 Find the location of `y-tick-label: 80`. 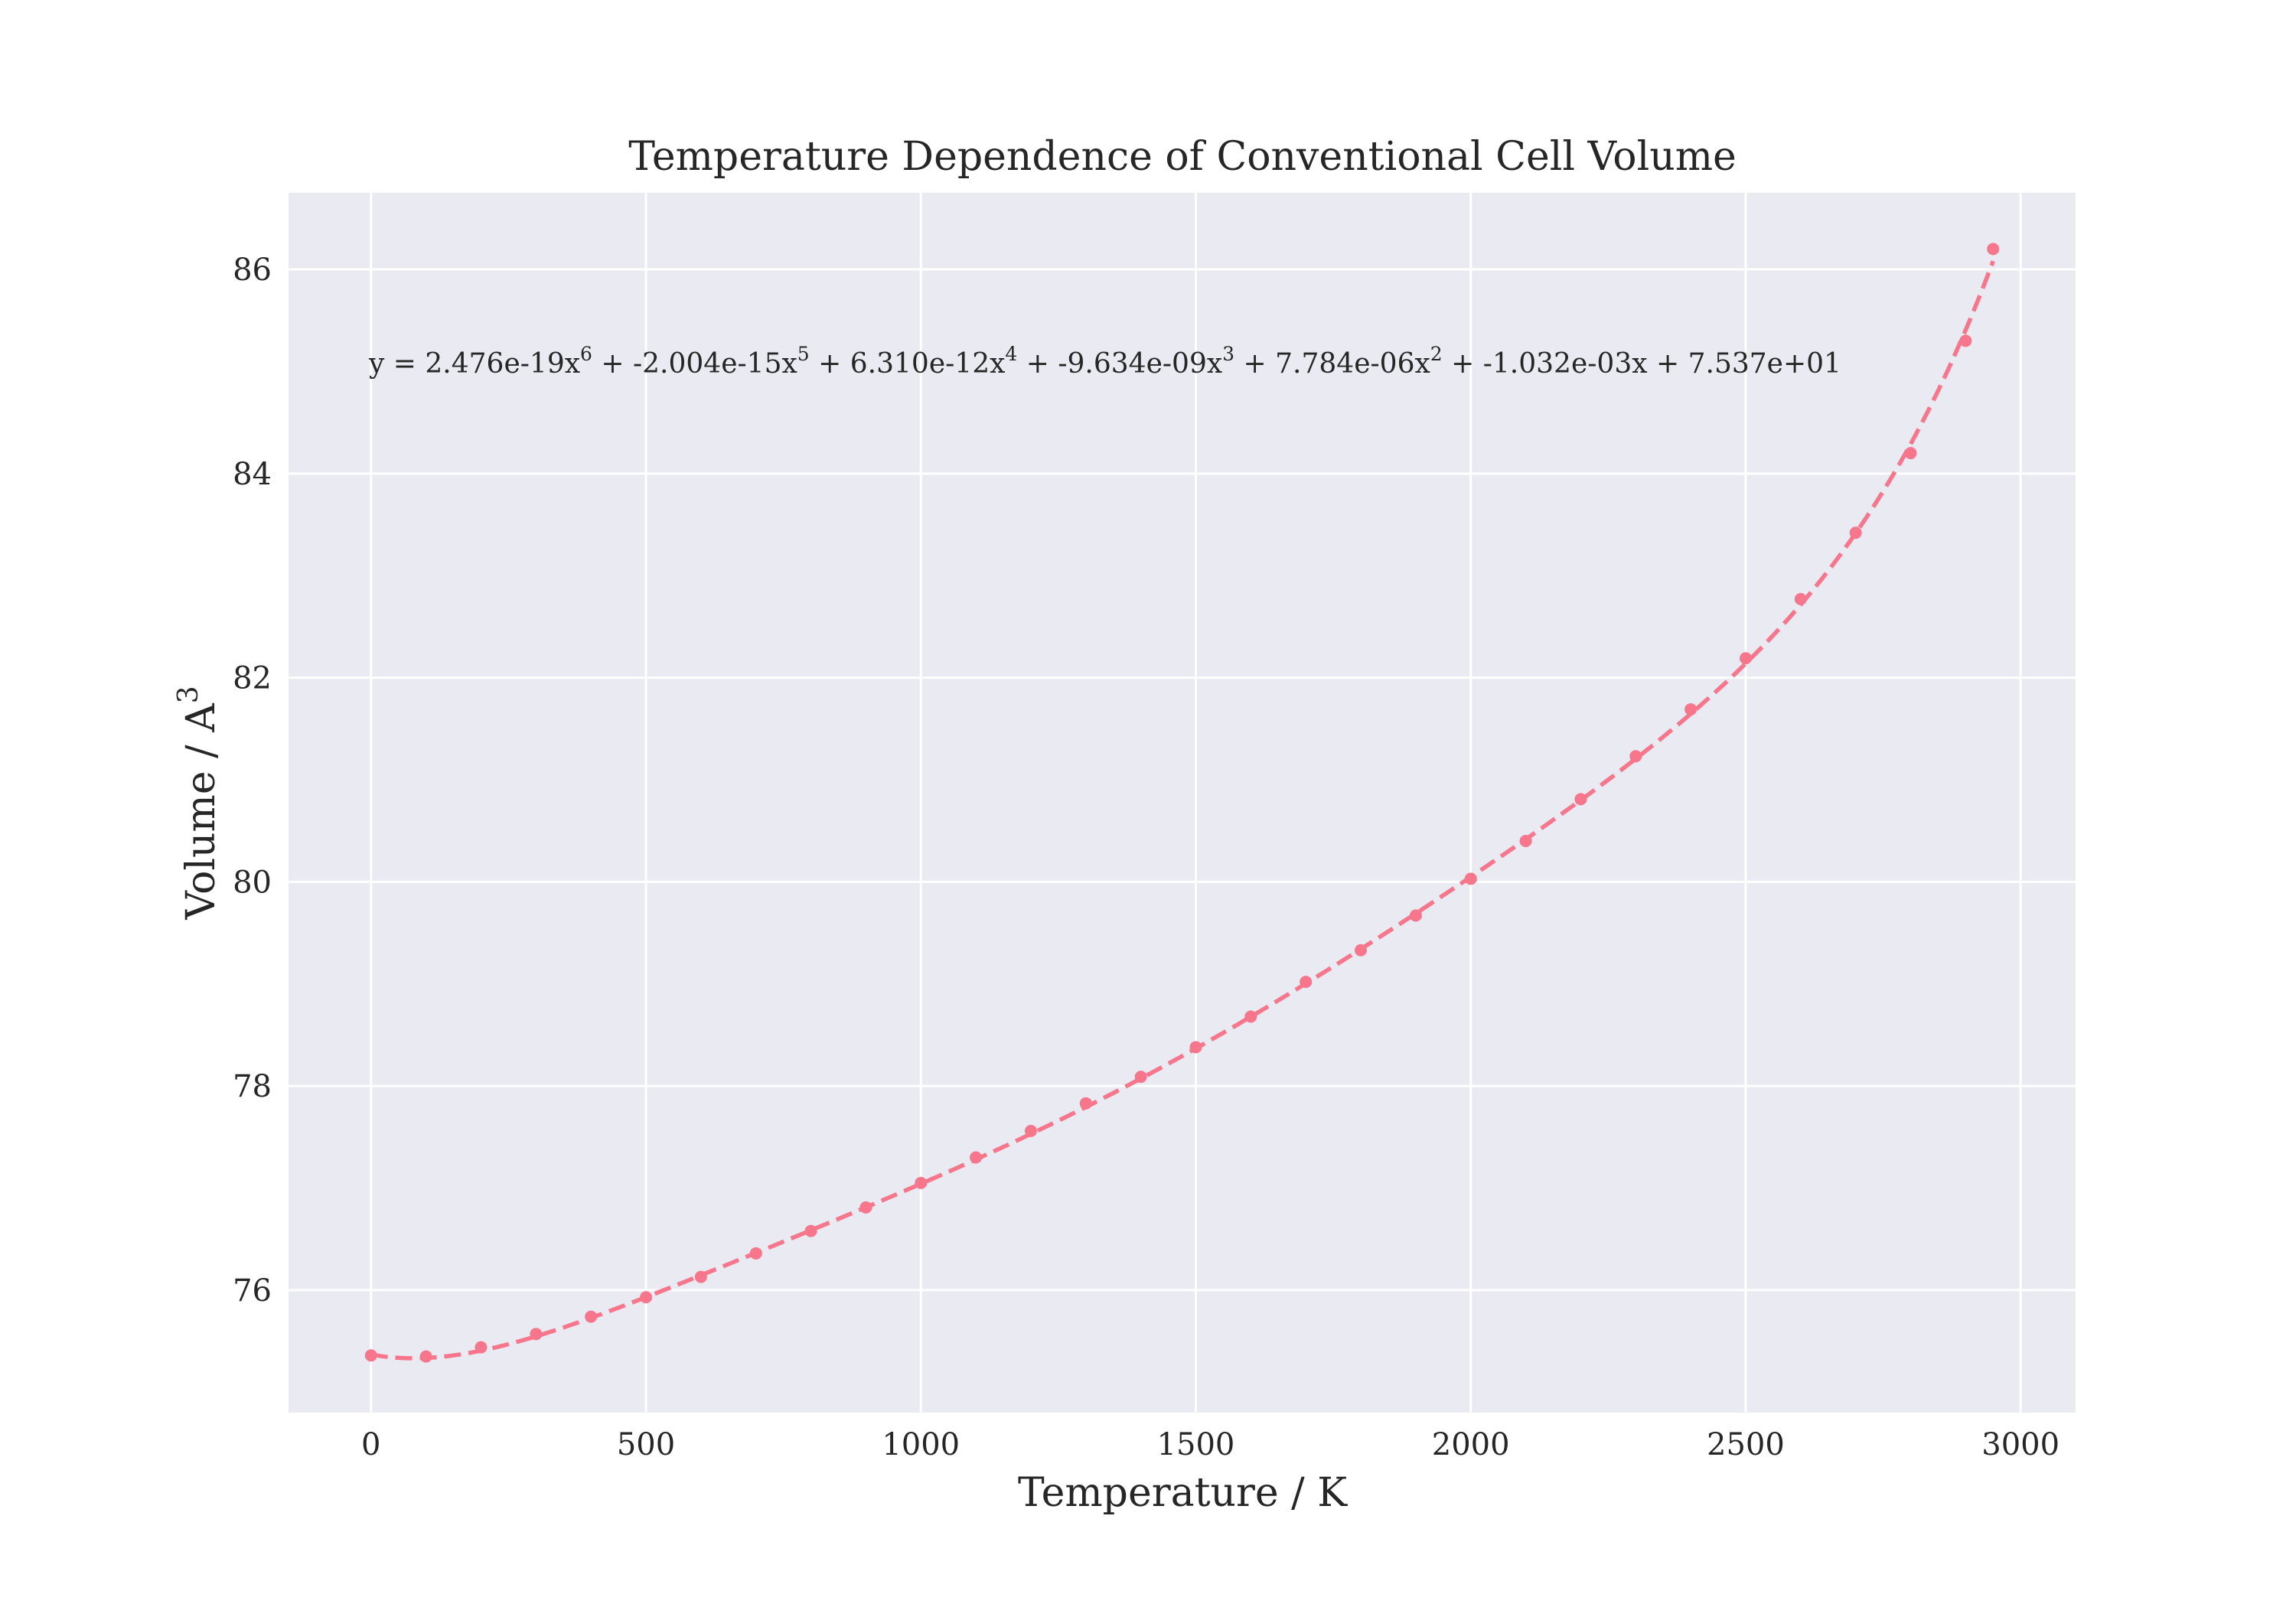

y-tick-label: 80 is located at coordinates (252, 882).